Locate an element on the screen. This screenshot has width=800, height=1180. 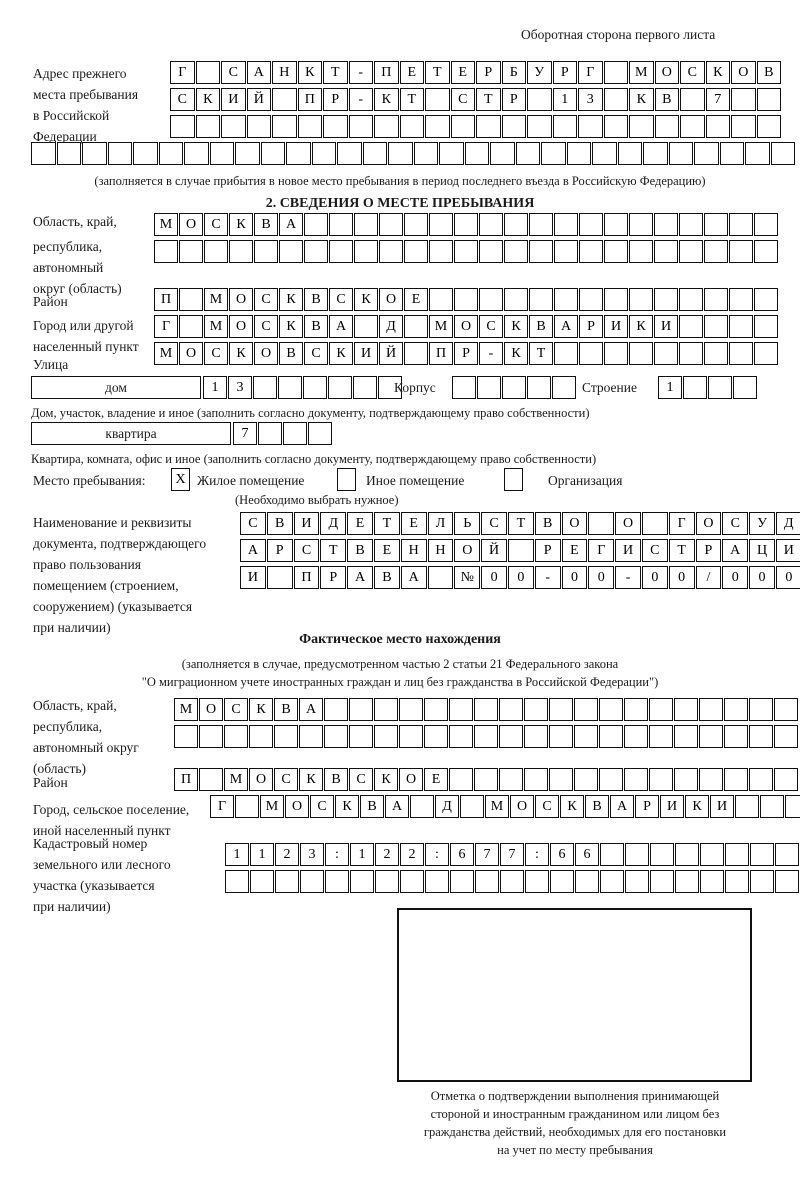
form-cell: Д is located at coordinates (787, 523).